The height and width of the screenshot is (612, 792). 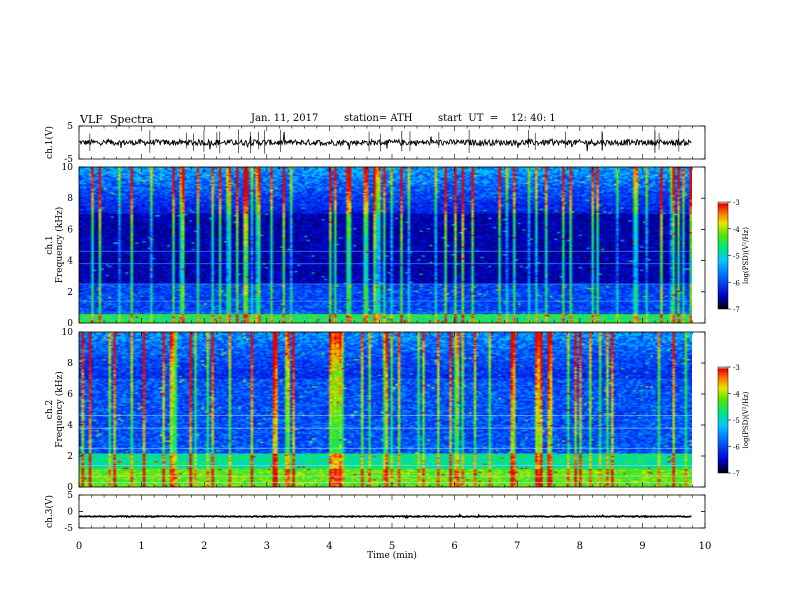 I want to click on ch3-waveform-line, so click(x=385, y=516).